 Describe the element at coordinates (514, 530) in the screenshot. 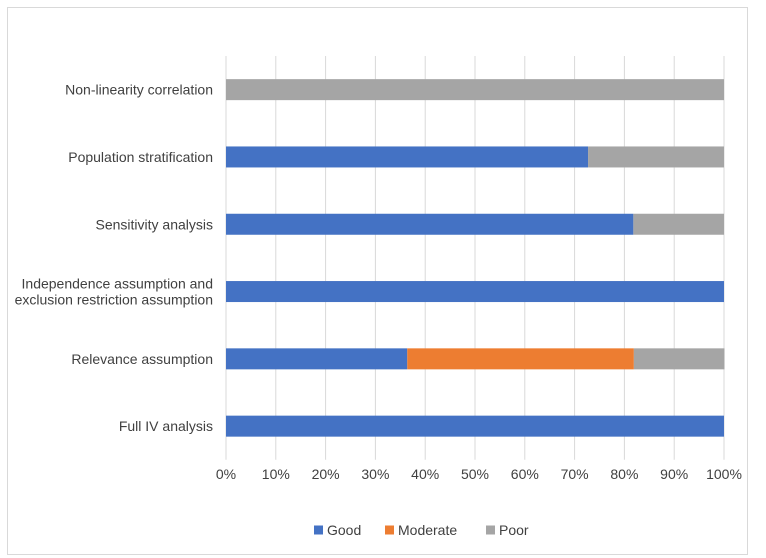

I see `legend-label-poor: Poor` at that location.